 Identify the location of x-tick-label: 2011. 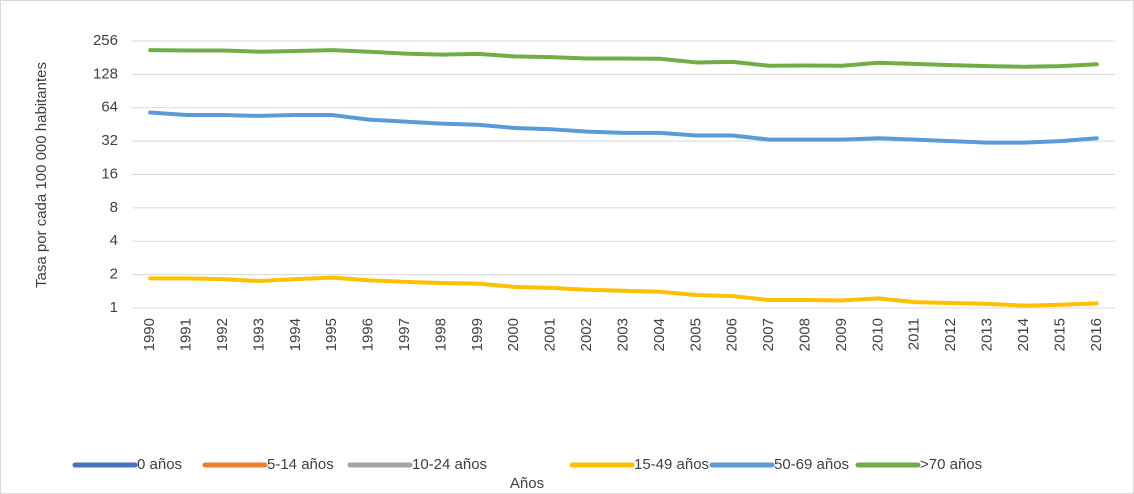
(914, 334).